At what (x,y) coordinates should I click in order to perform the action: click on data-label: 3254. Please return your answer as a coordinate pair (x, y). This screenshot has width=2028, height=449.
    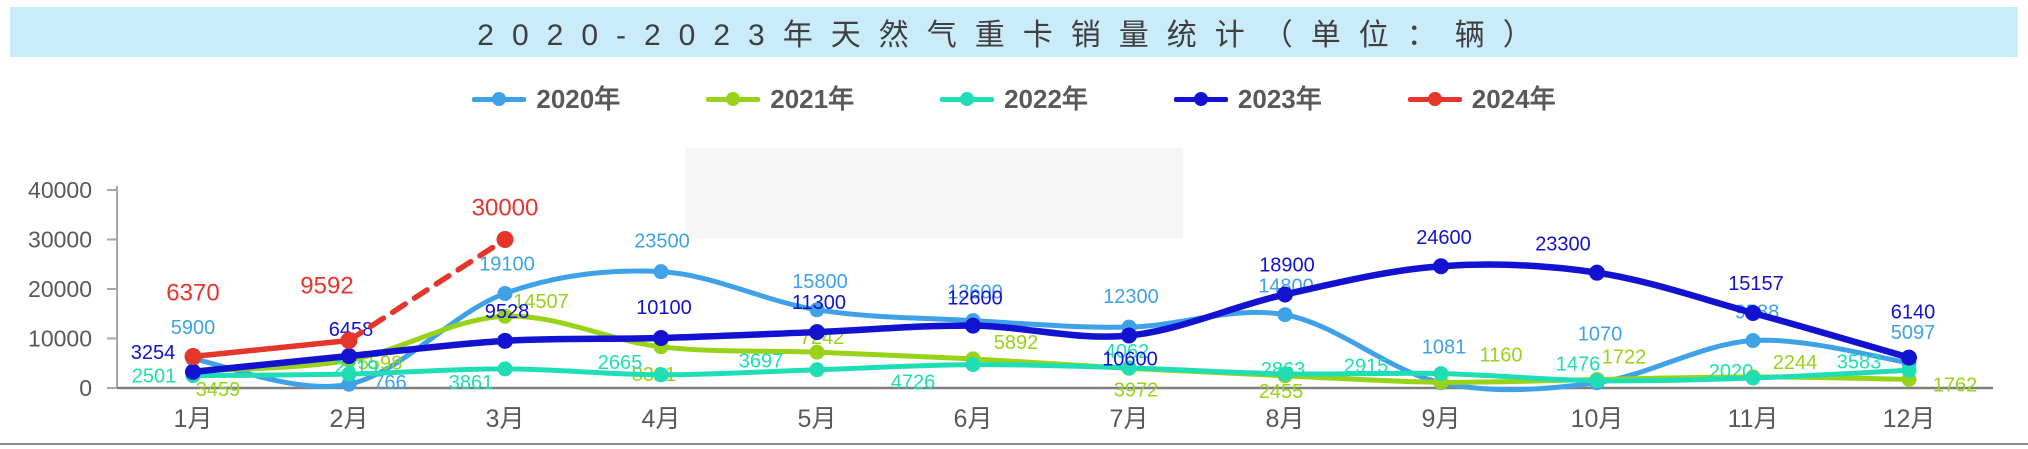
    Looking at the image, I should click on (153, 353).